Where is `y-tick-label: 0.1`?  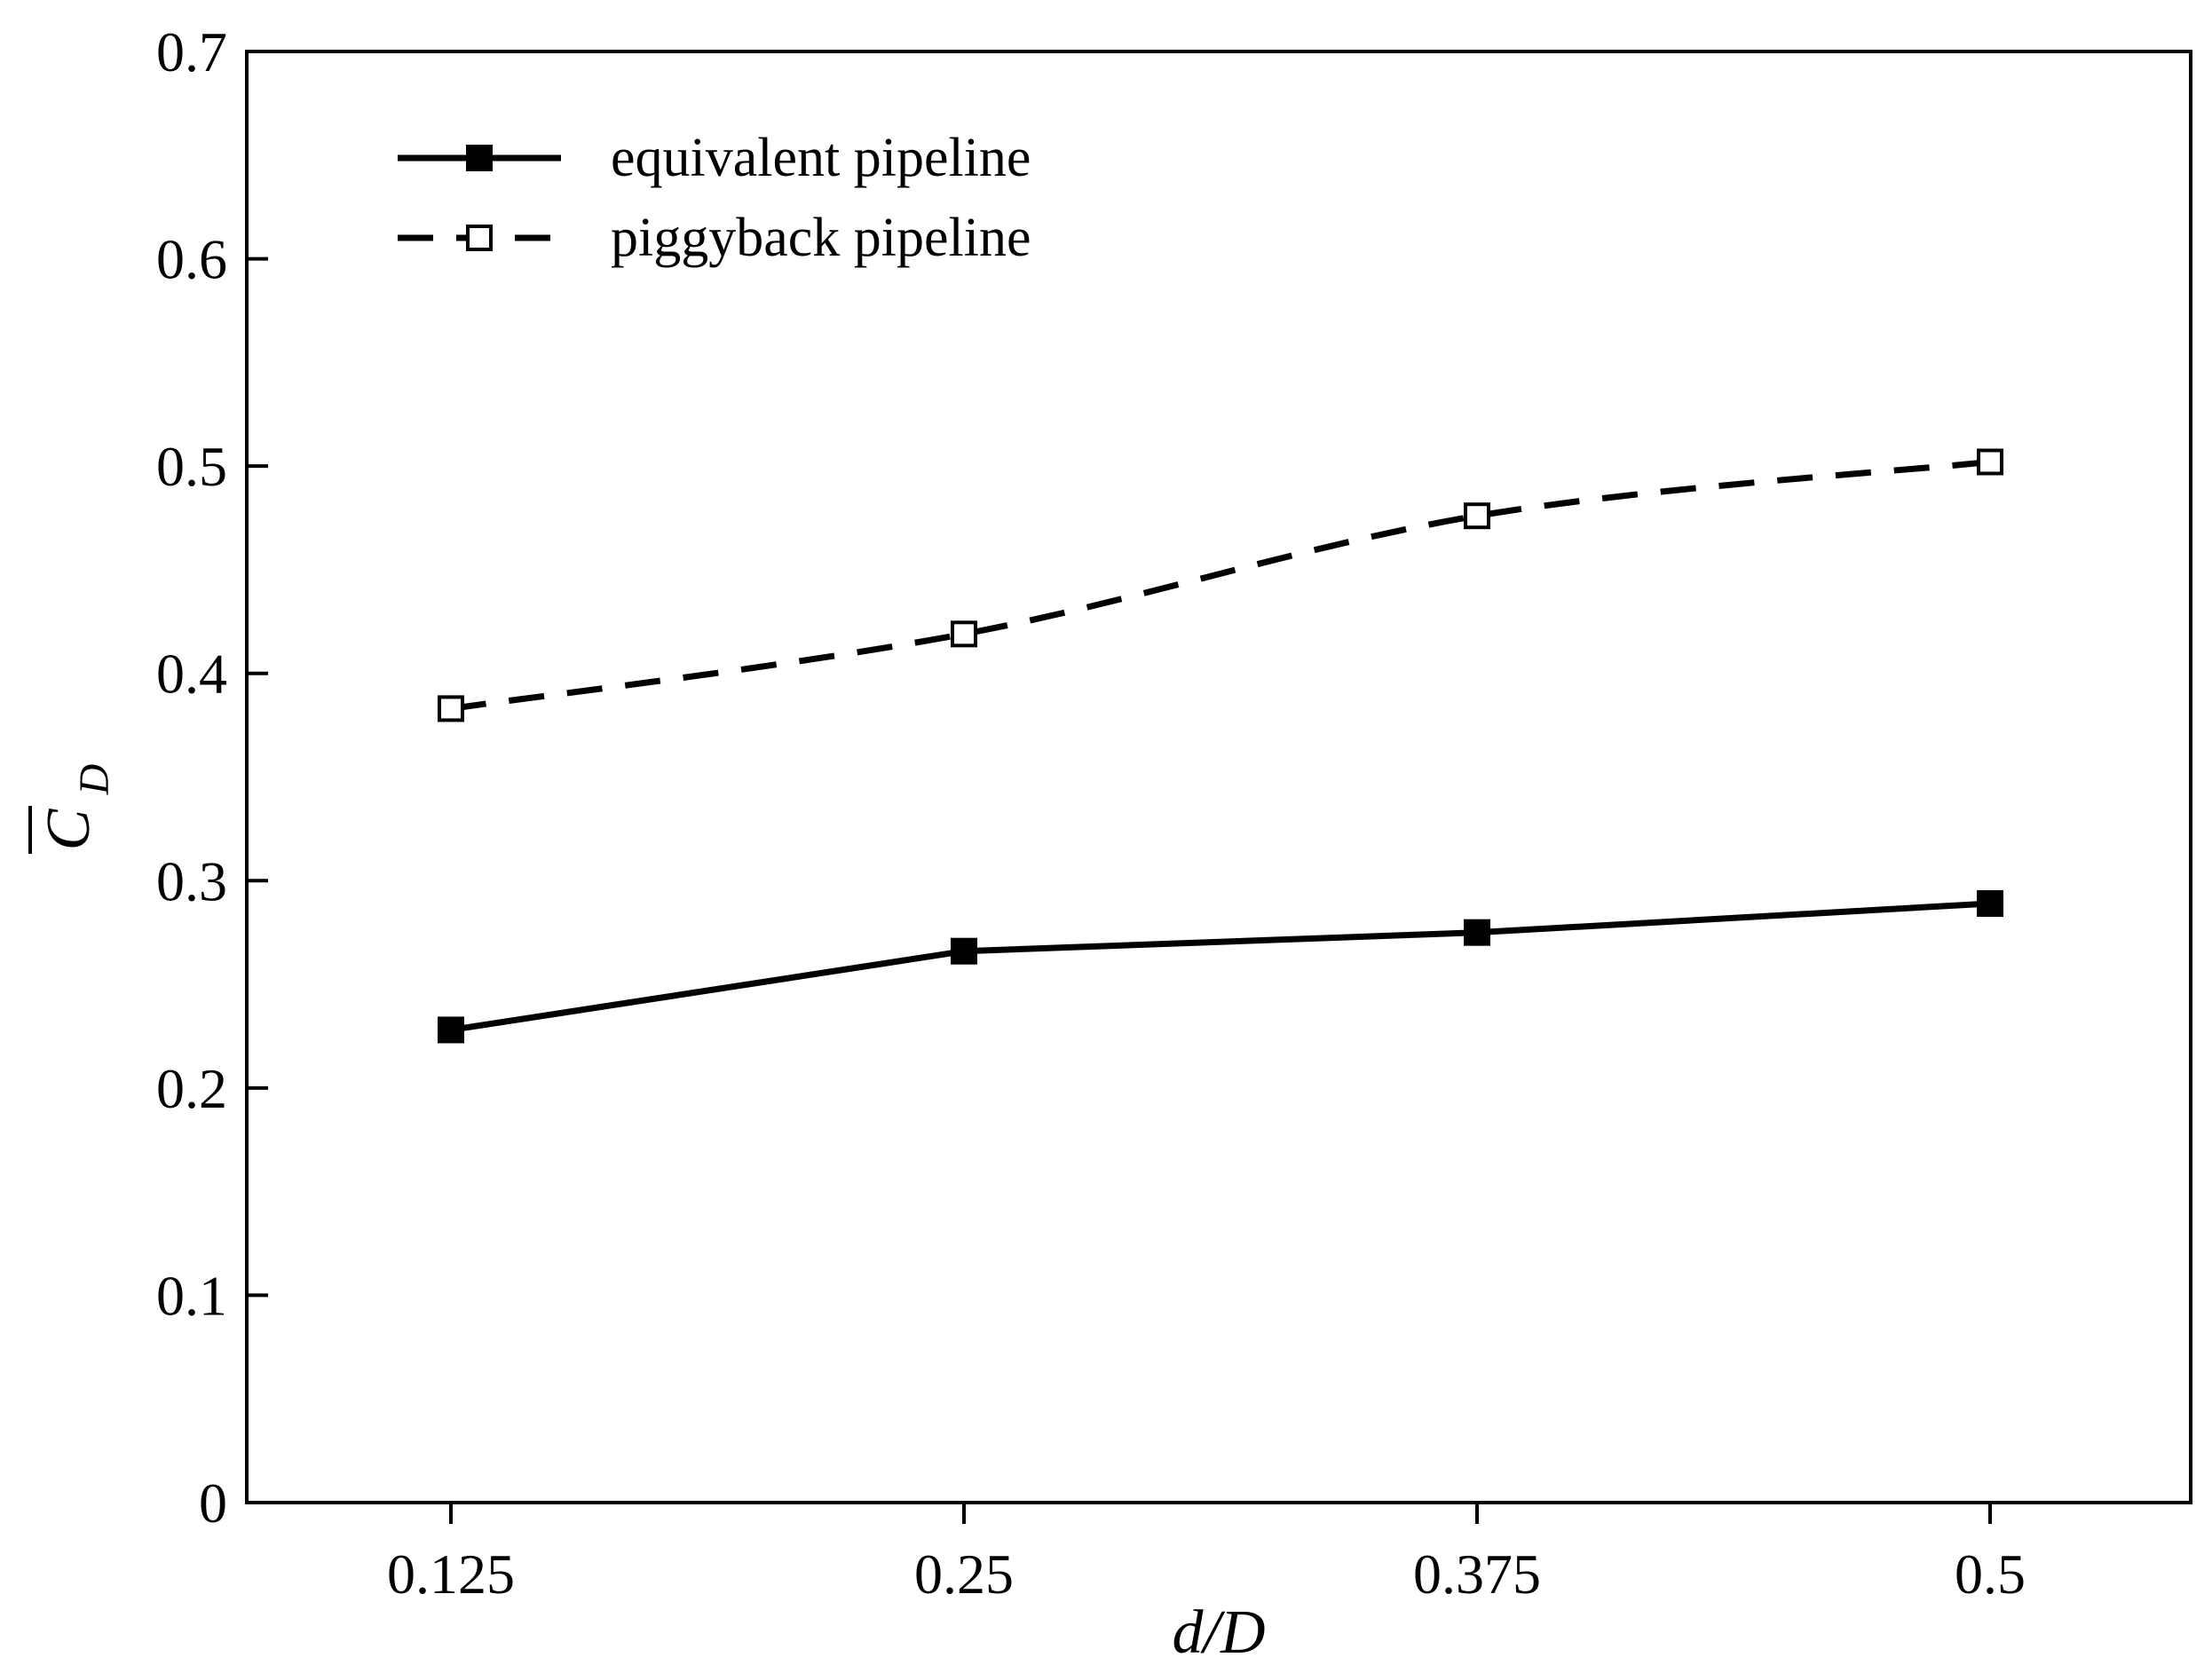
y-tick-label: 0.1 is located at coordinates (191, 1295).